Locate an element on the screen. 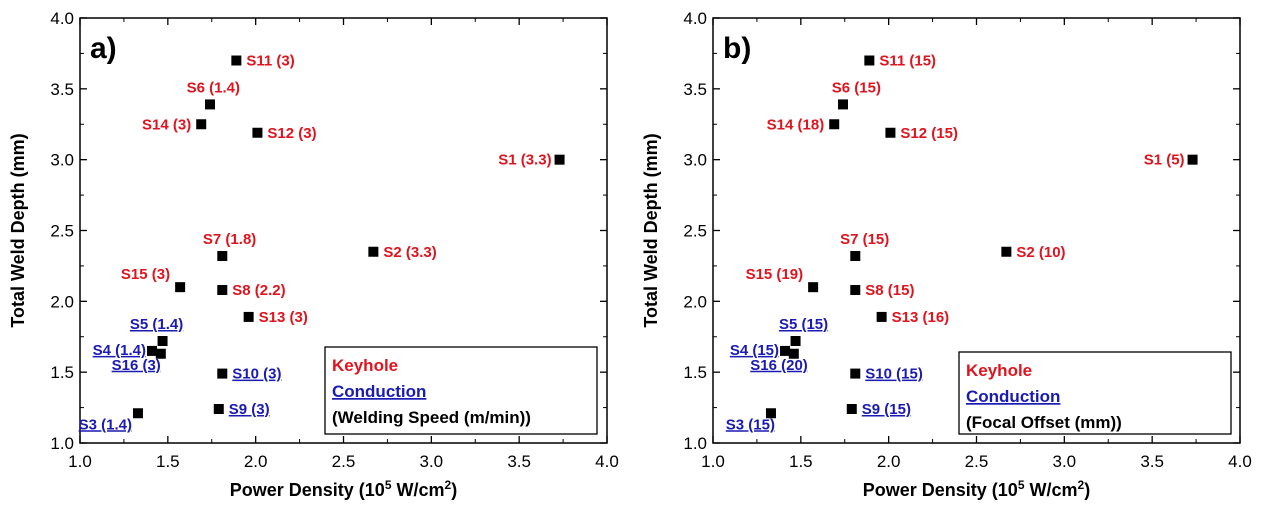  panel-label: b) is located at coordinates (737, 48).